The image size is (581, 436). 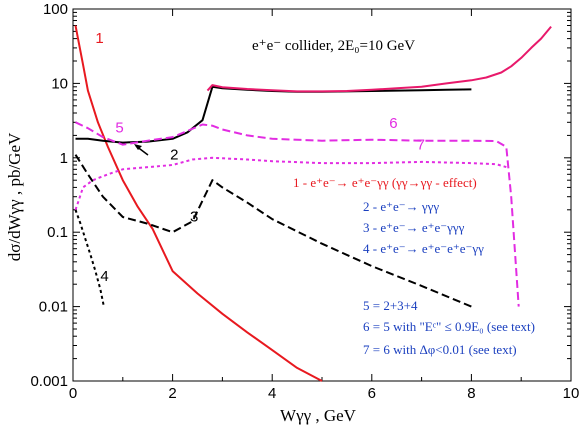 What do you see at coordinates (401, 206) in the screenshot?
I see `annotation-2: 2 - e⁺e⁻→ γγγ` at bounding box center [401, 206].